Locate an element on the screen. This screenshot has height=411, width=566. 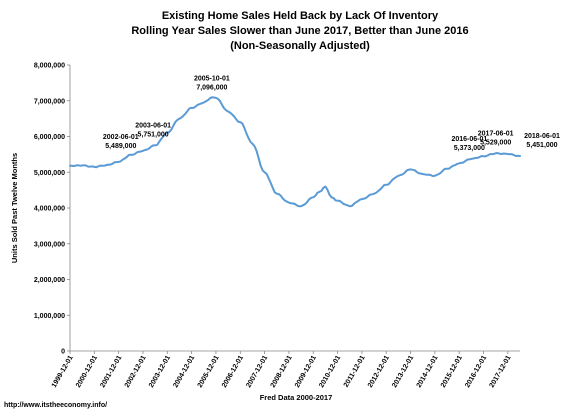
x-tick-label: 2010-12-01 is located at coordinates (330, 371).